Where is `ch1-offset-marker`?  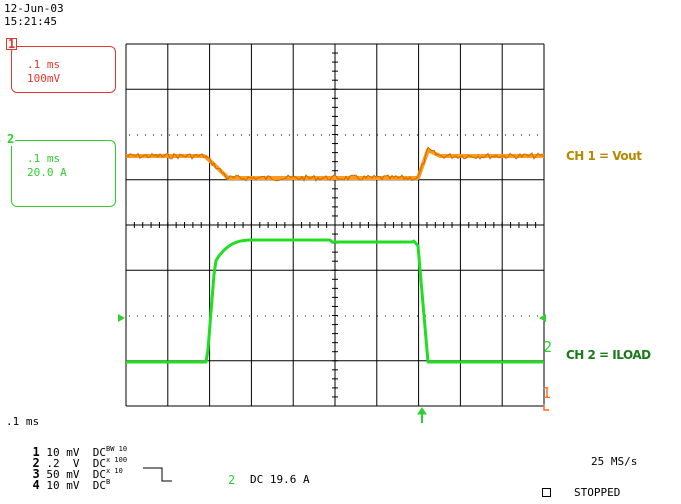 ch1-offset-marker is located at coordinates (546, 407).